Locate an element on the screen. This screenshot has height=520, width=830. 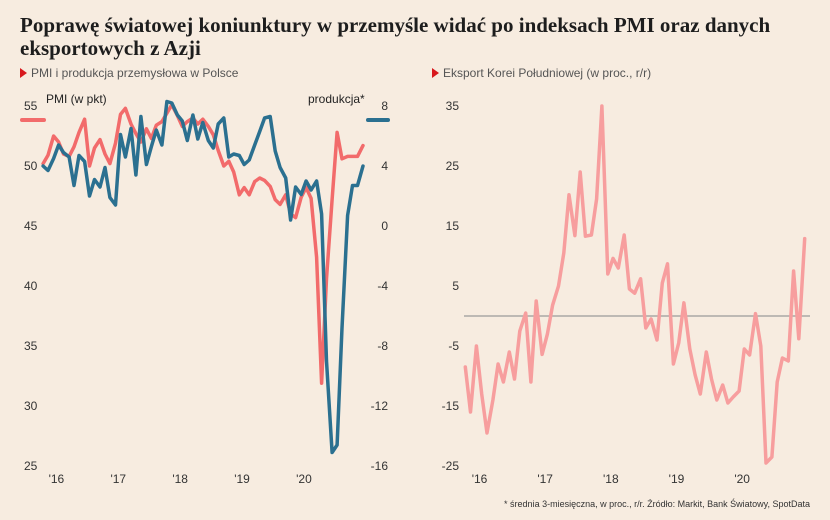
right-chart-y-tick-label: 15 is located at coordinates (453, 226).